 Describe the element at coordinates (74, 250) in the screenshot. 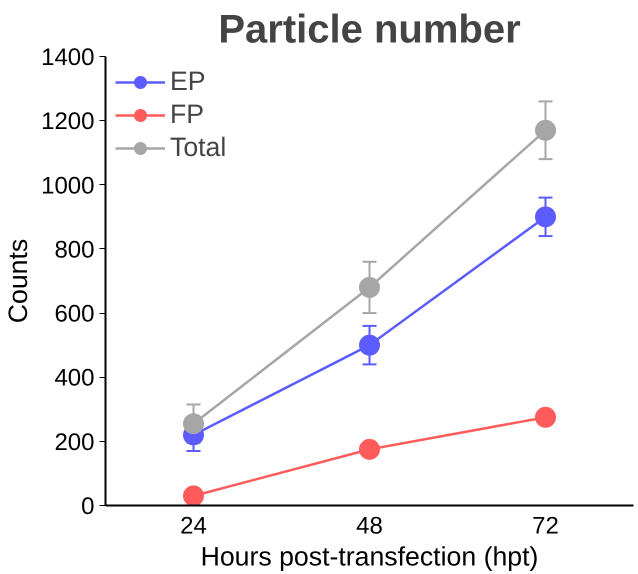

I see `y-tick-label: 800` at that location.